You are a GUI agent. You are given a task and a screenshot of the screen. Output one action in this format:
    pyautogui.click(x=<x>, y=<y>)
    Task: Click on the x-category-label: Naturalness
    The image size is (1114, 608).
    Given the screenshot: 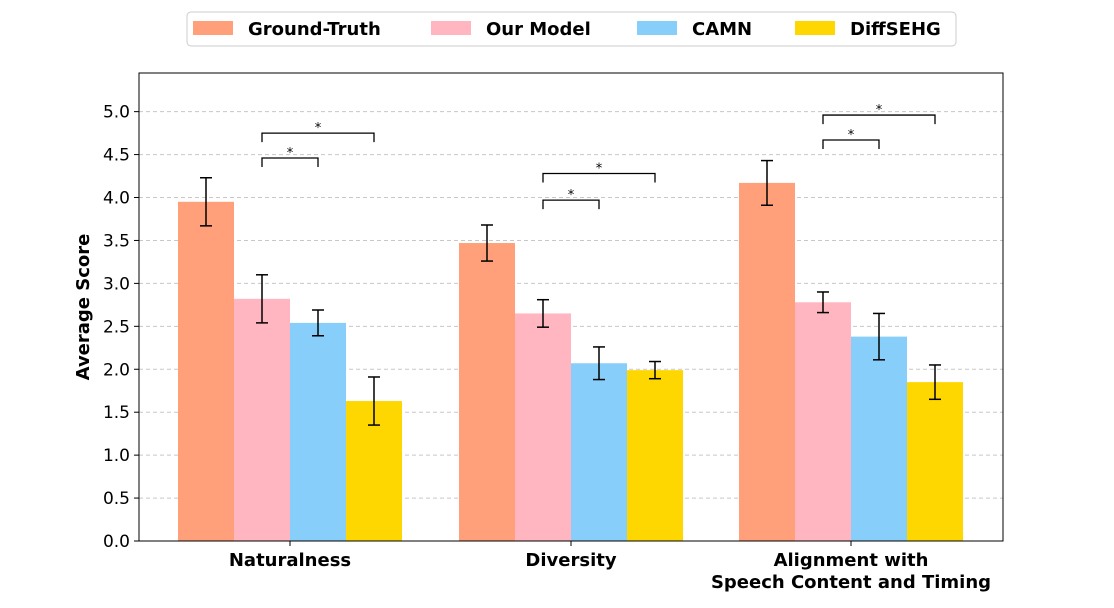 What is the action you would take?
    pyautogui.click(x=290, y=560)
    